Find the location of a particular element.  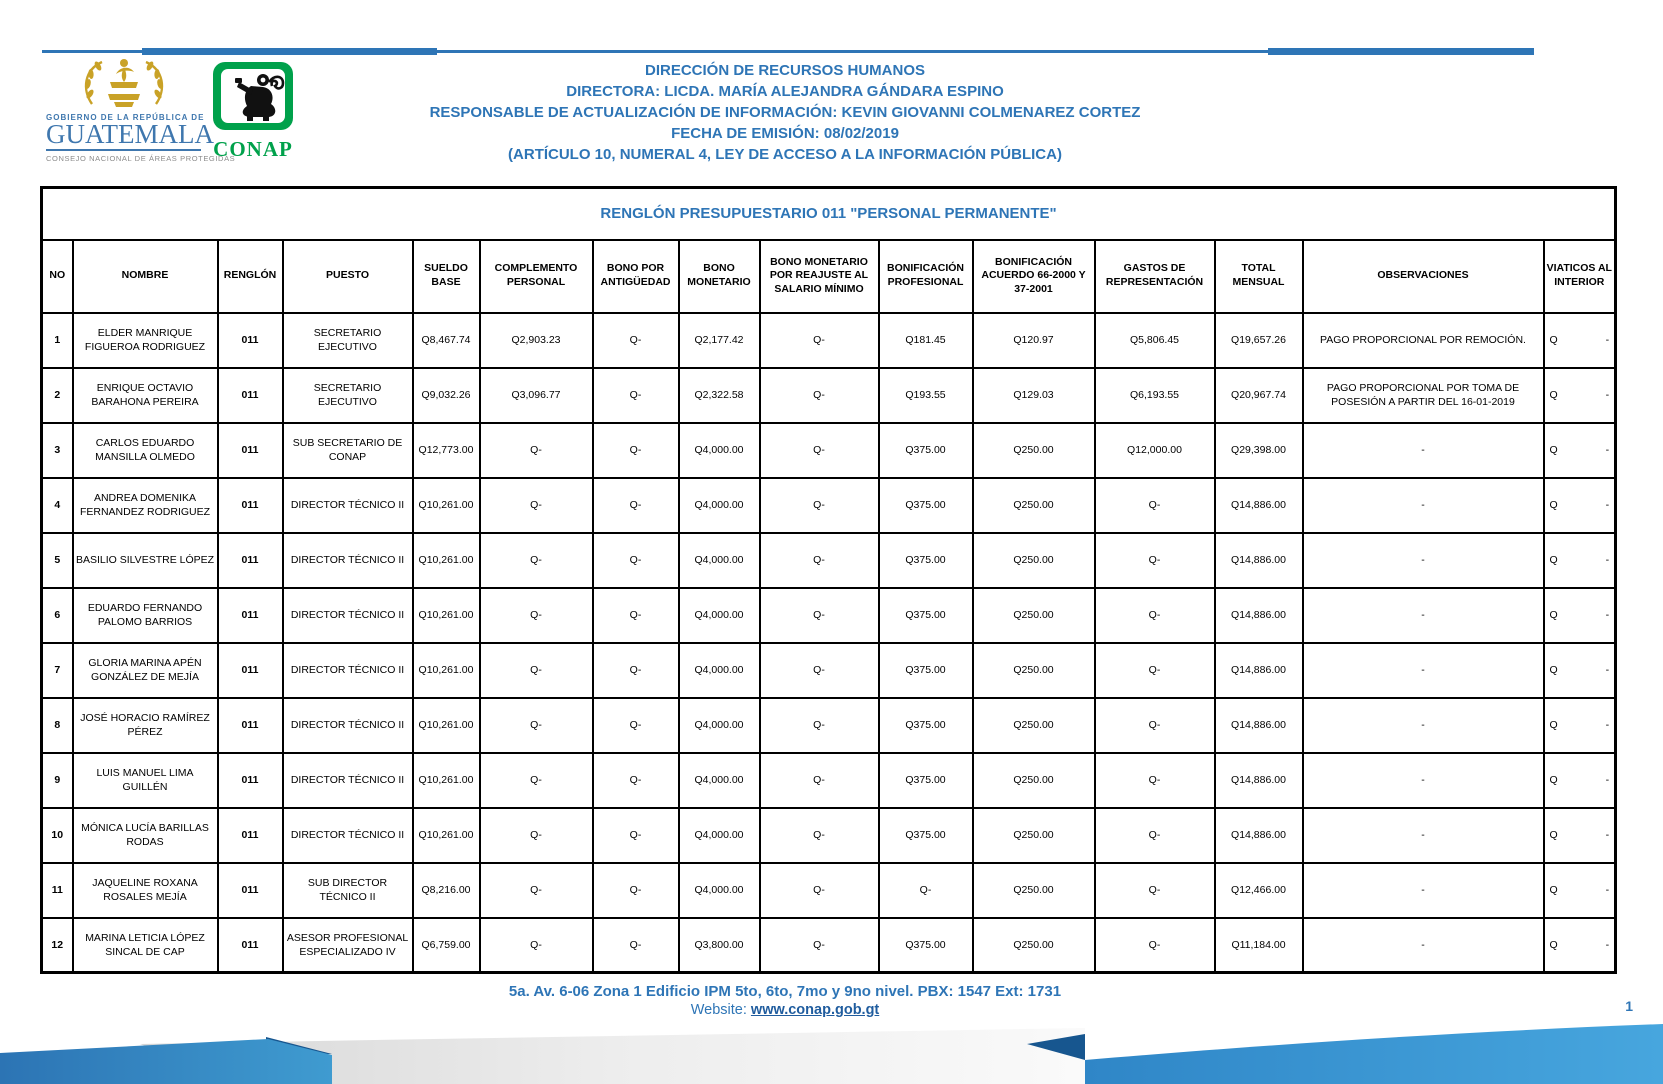

cell-puesto: SUB SECRETARIO DE CONAP is located at coordinates (347, 450).